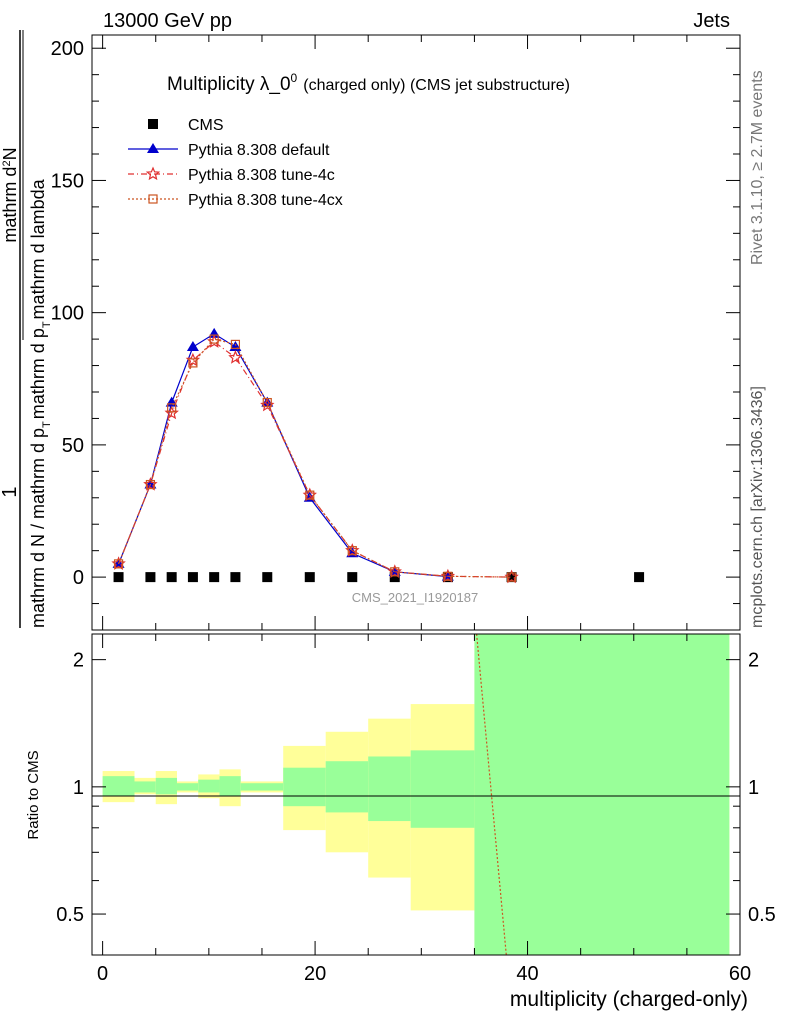  I want to click on legend-label: Pythia 8.308 tune-4c, so click(261, 175).